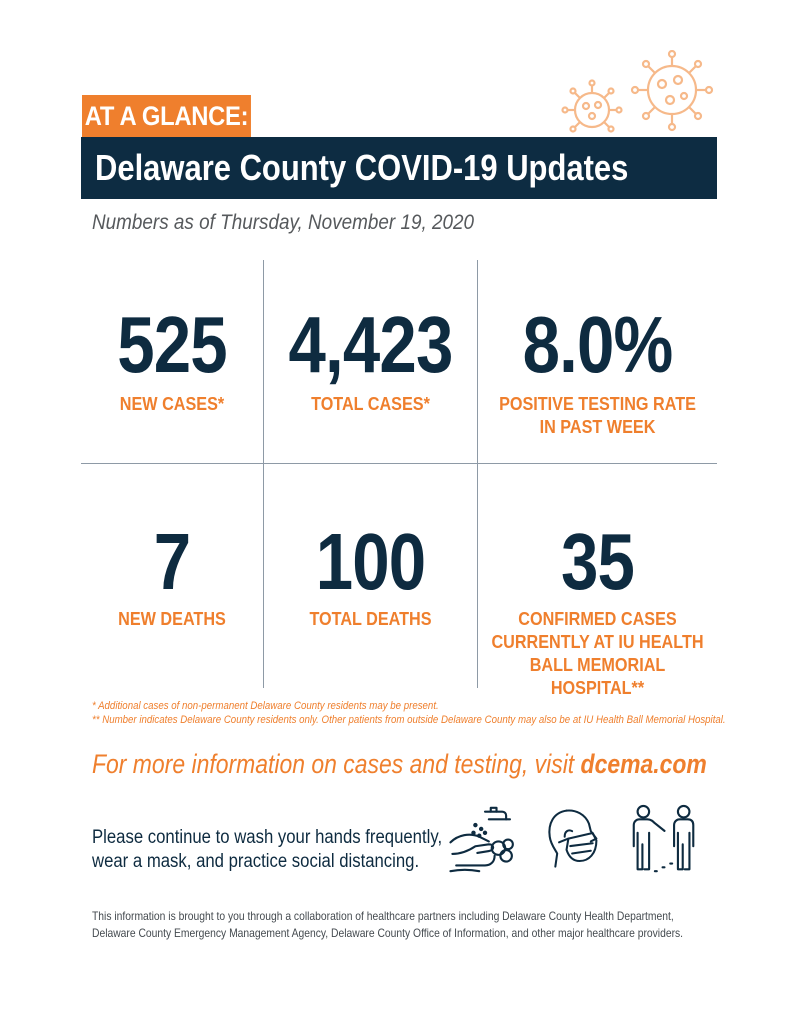 The image size is (791, 1024). I want to click on grid-divider-horizontal, so click(399, 463).